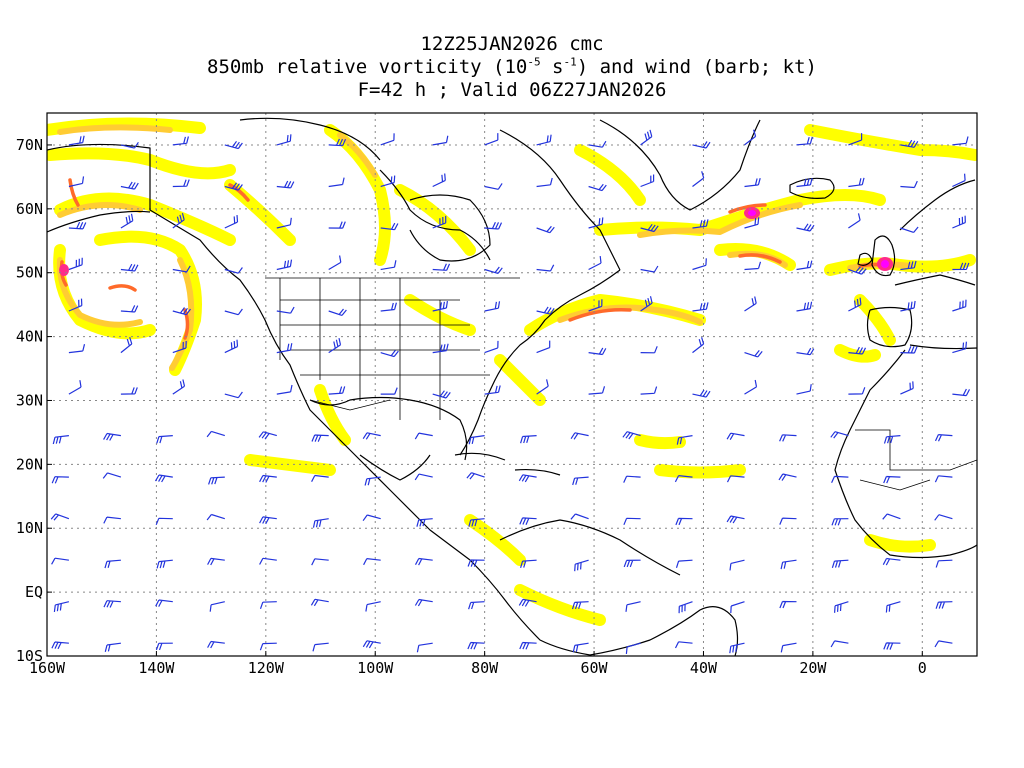 This screenshot has width=1024, height=768. I want to click on title-field-part2: s, so click(552, 67).